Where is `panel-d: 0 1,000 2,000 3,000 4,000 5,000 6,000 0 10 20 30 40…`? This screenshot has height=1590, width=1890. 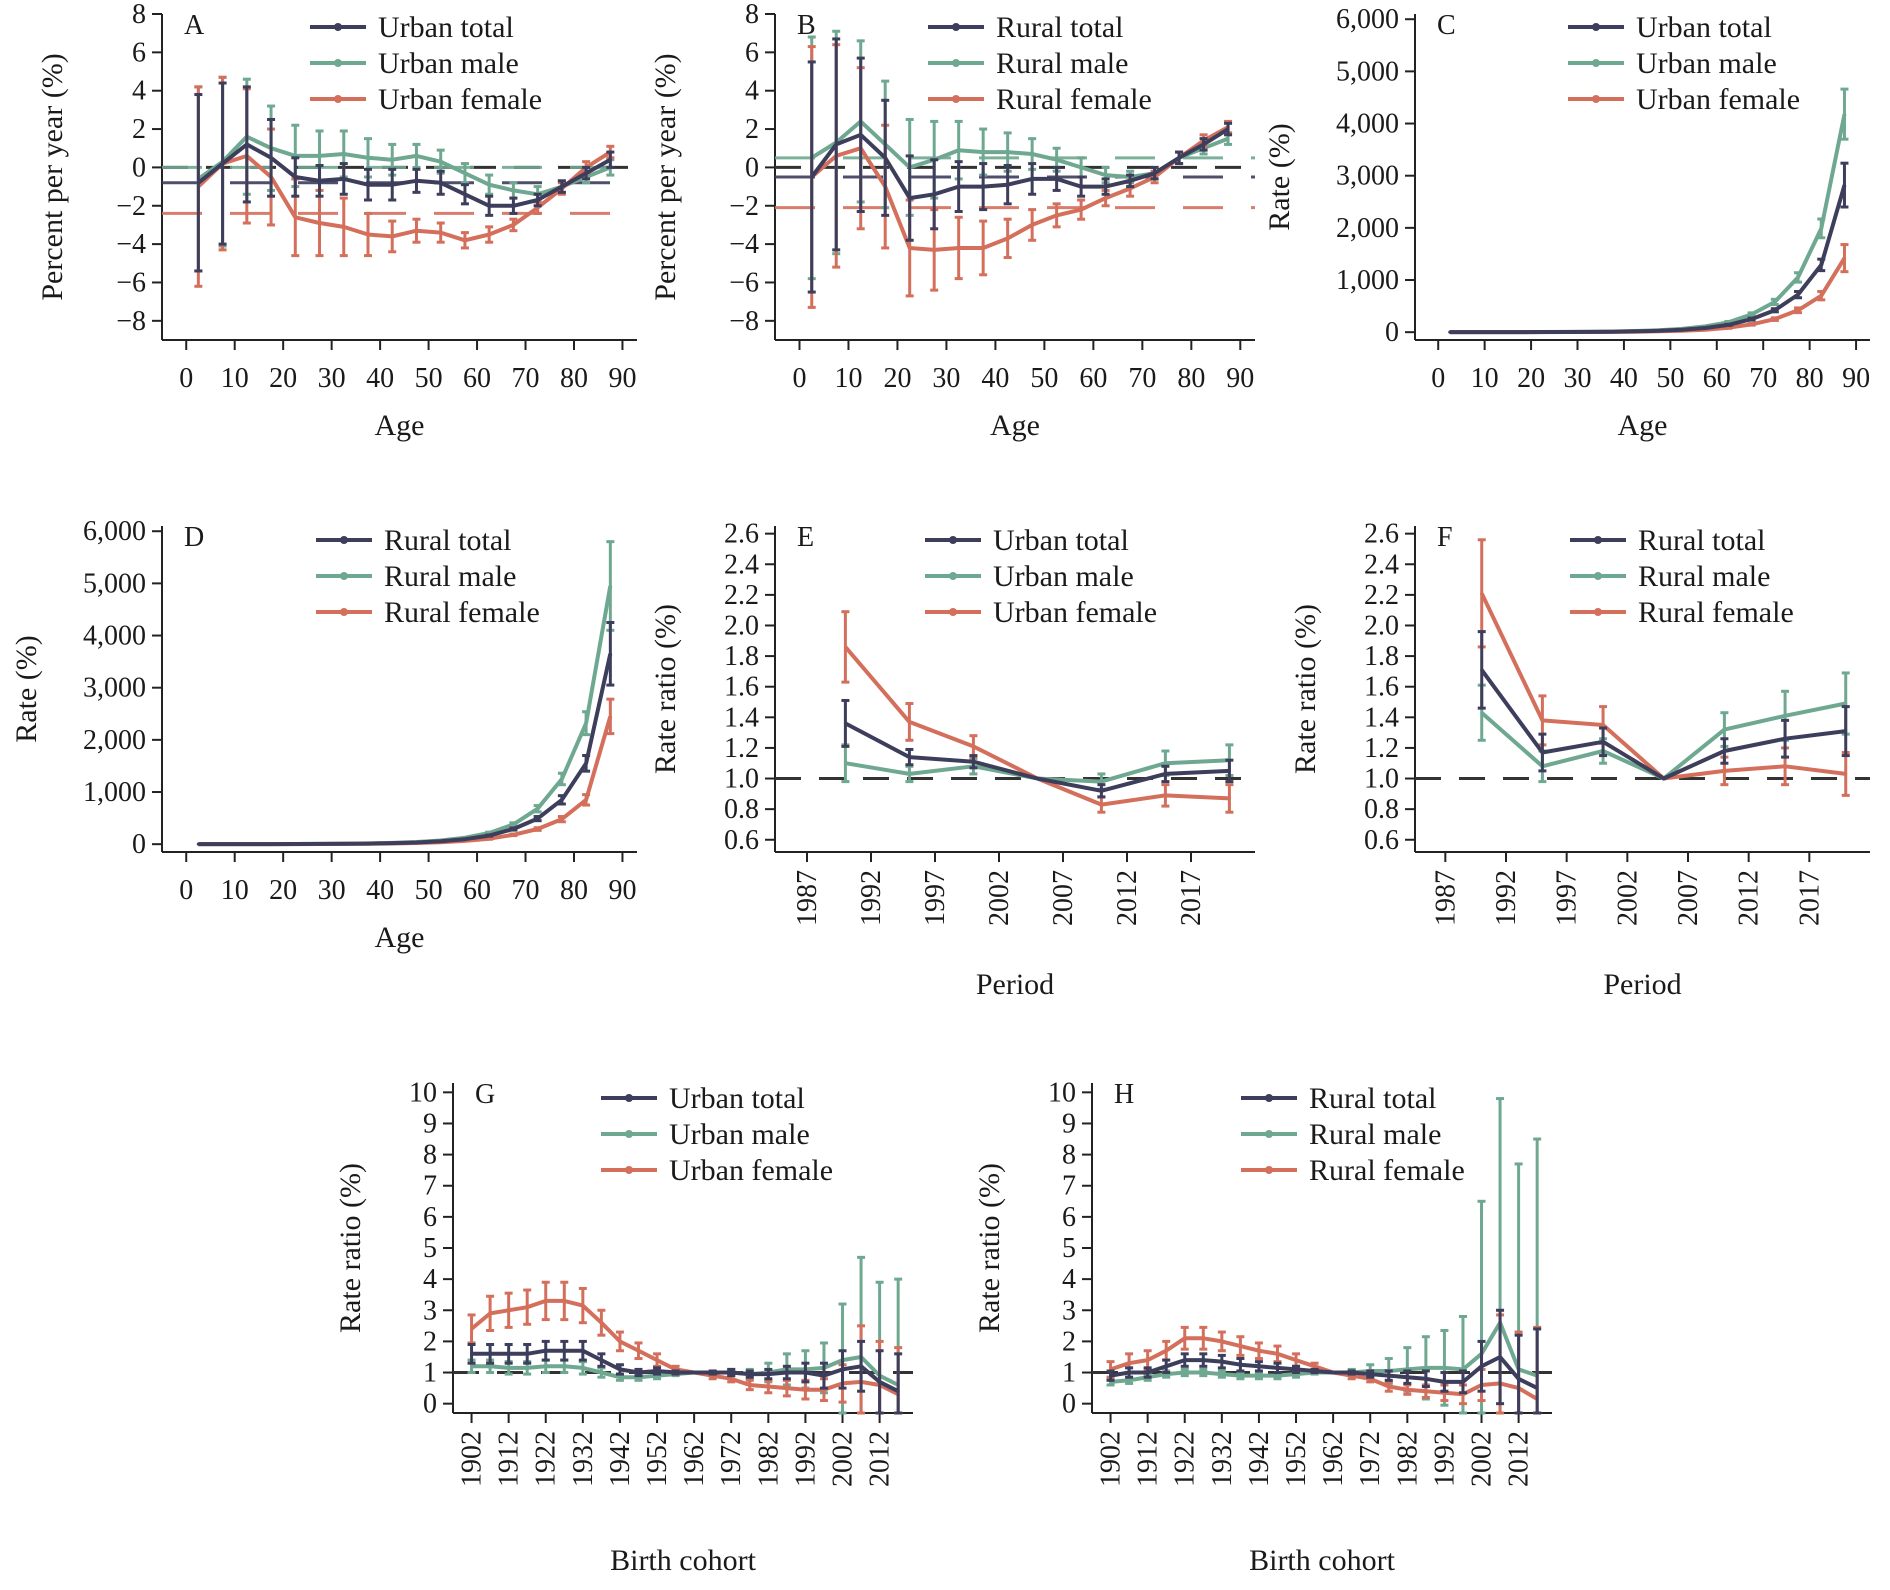
panel-d: 0 1,000 2,000 3,000 4,000 5,000 6,000 0 10 20 30 40… is located at coordinates (323, 735).